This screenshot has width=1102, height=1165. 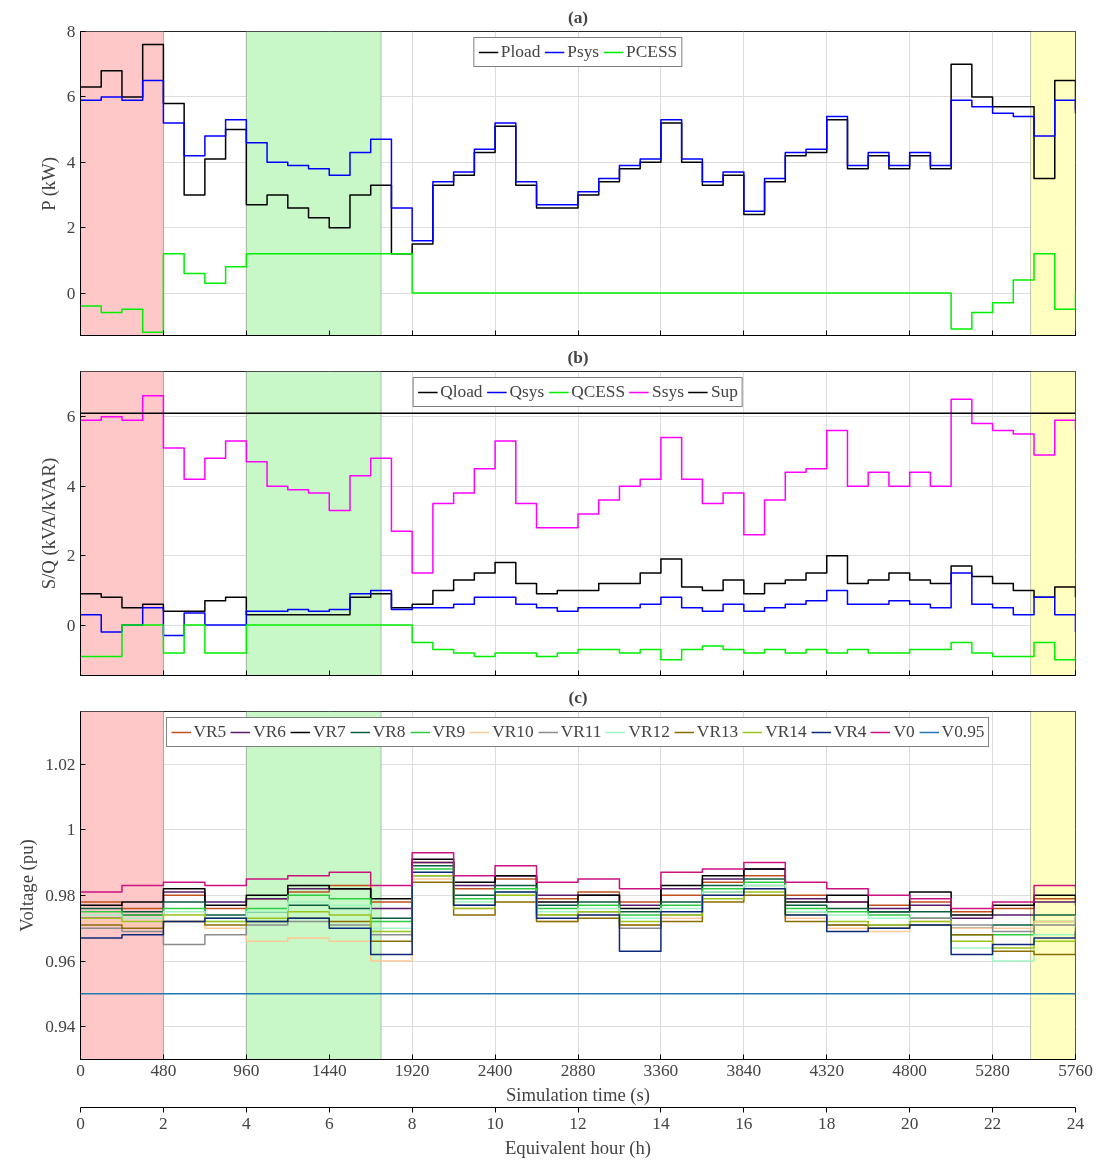 What do you see at coordinates (827, 1070) in the screenshot?
I see `x-tick-label: 4320` at bounding box center [827, 1070].